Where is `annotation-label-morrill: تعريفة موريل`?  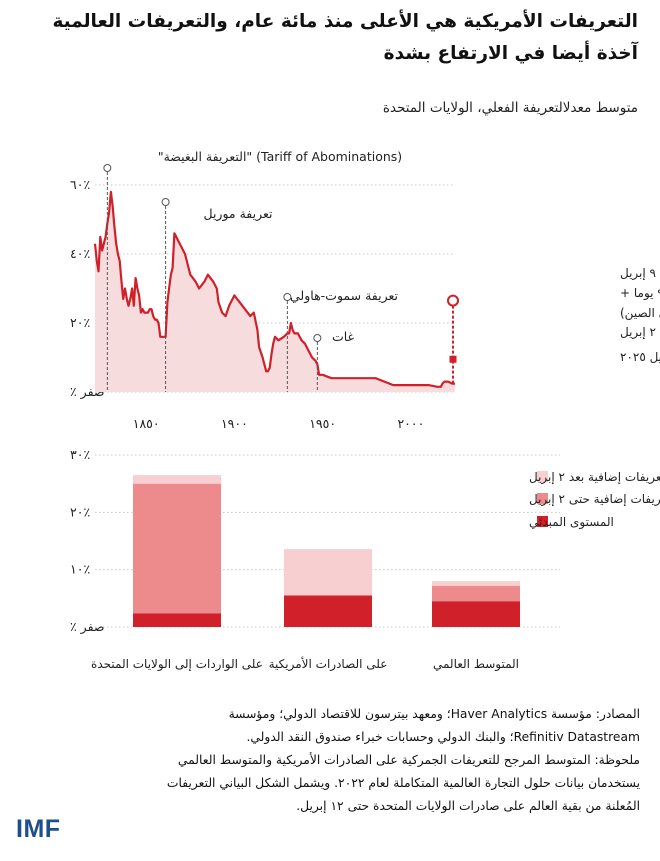 annotation-label-morrill: تعريفة موريل is located at coordinates (238, 214).